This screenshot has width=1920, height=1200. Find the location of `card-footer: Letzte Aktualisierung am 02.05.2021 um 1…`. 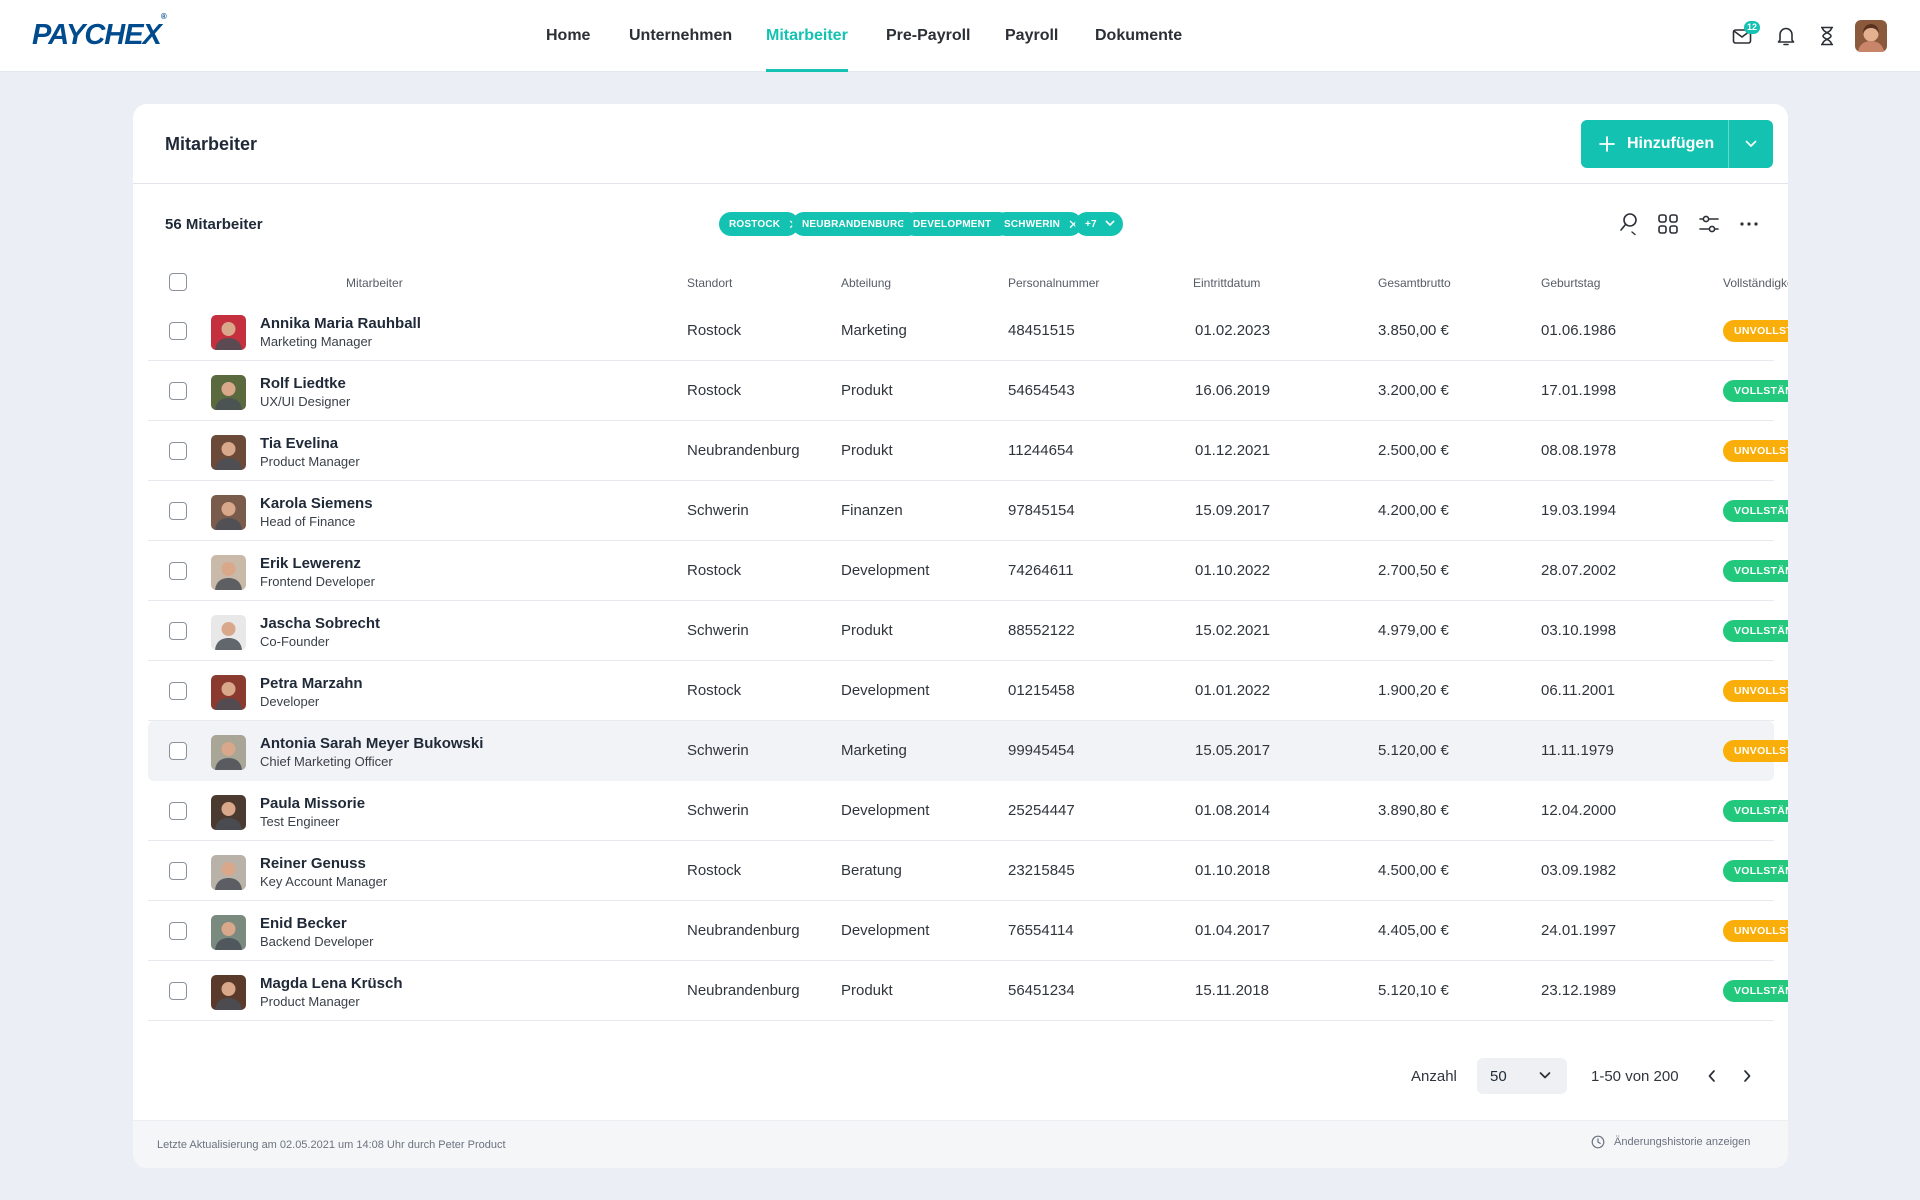

card-footer: Letzte Aktualisierung am 02.05.2021 um 1… is located at coordinates (960, 1144).